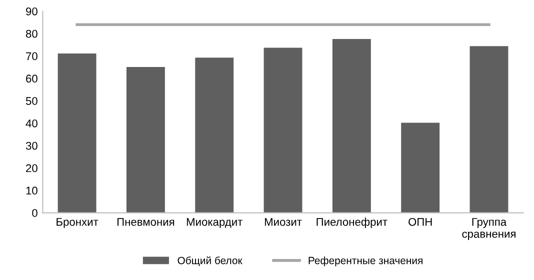  What do you see at coordinates (32, 123) in the screenshot?
I see `y-tick-label: 40` at bounding box center [32, 123].